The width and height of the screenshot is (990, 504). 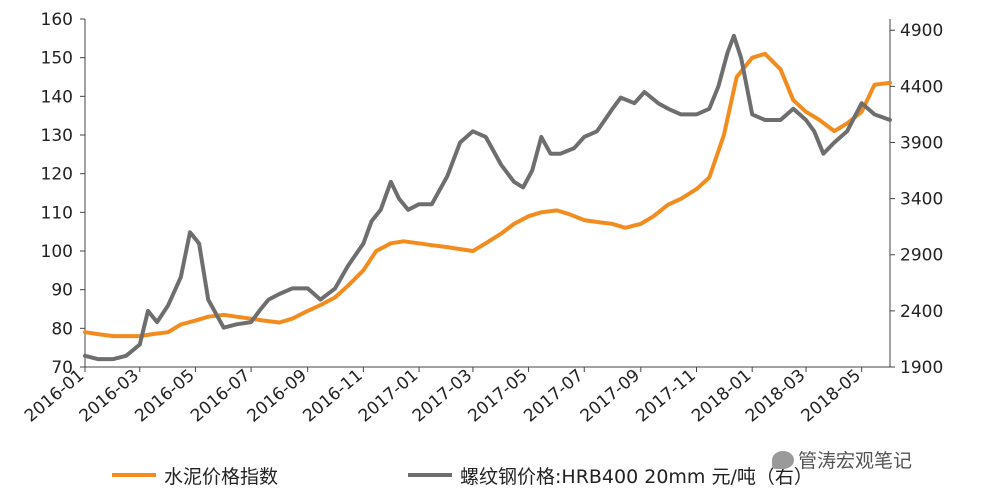 What do you see at coordinates (721, 396) in the screenshot?
I see `x-tick-label: 2018-01` at bounding box center [721, 396].